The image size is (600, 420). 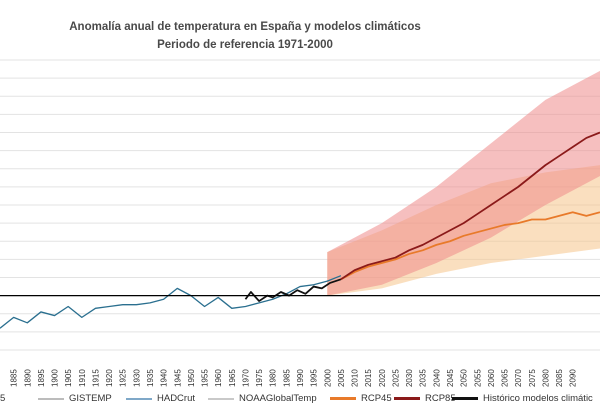 What do you see at coordinates (286, 378) in the screenshot?
I see `x-tick-label: 1985` at bounding box center [286, 378].